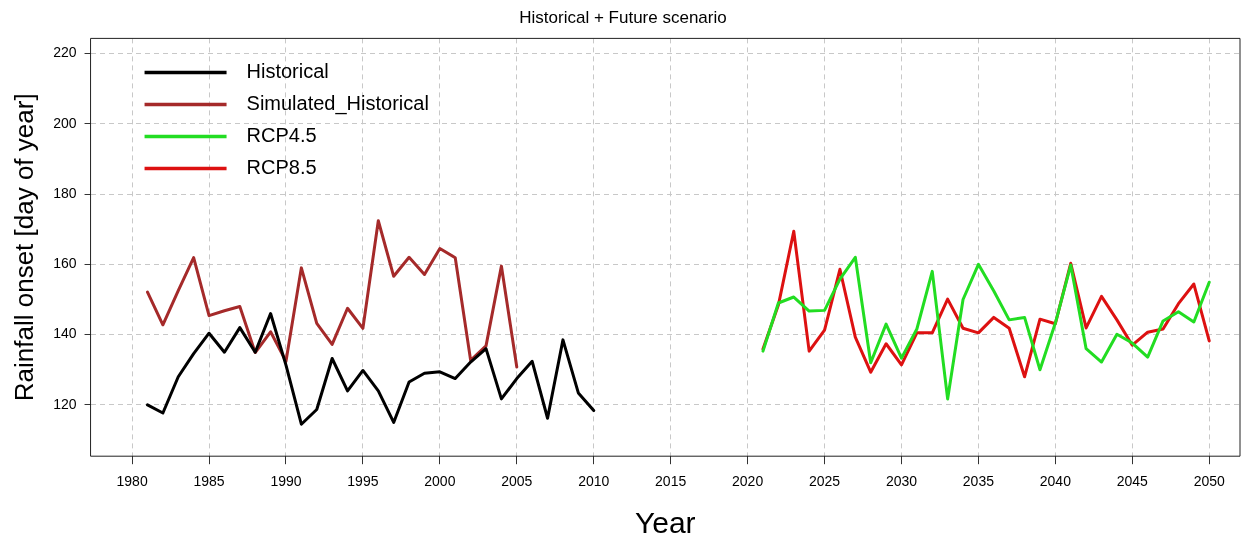 This screenshot has width=1252, height=547. Describe the element at coordinates (23, 247) in the screenshot. I see `y-axis-title: Rainfall onset [day of year]` at that location.